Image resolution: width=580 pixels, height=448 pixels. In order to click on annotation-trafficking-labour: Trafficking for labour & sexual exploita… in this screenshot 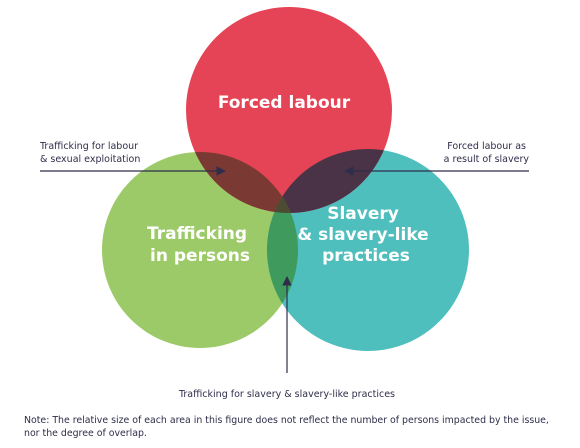, I will do `click(90, 153)`.